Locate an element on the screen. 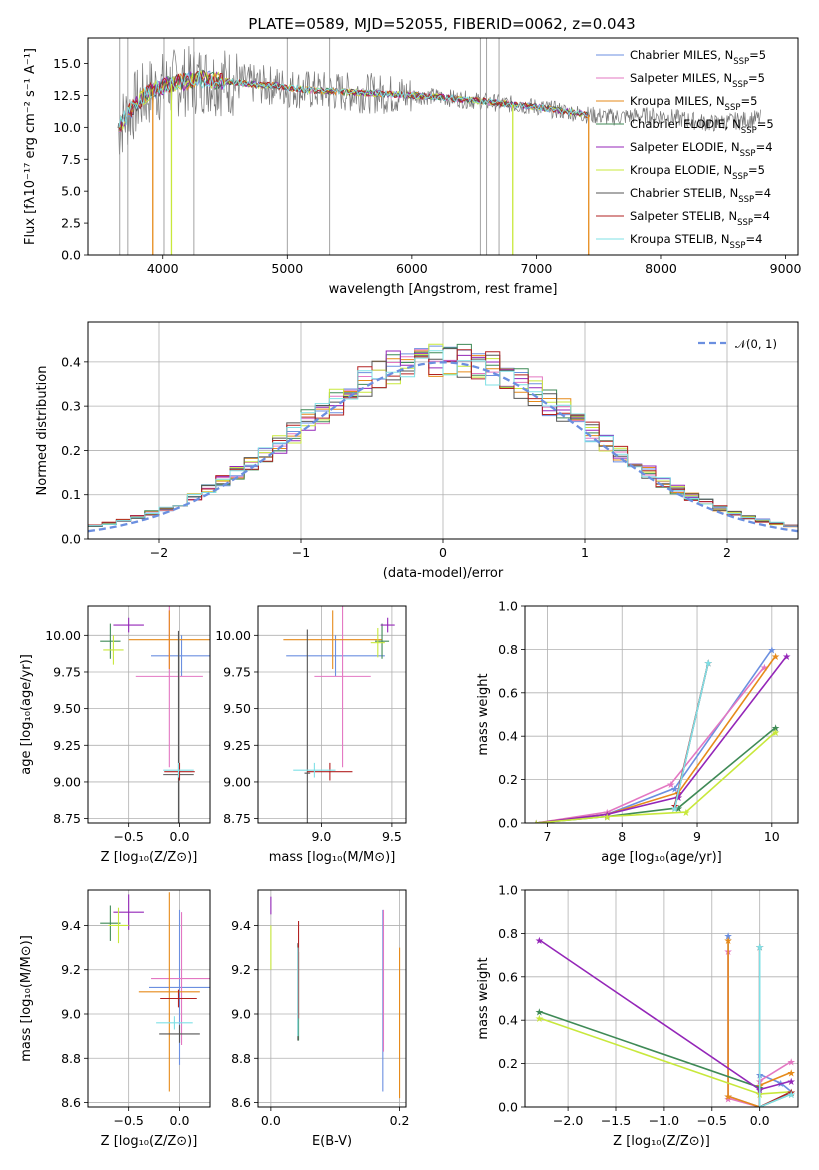  legend-label-6: Chabrier STELIB, NSSP=4 is located at coordinates (700, 195).